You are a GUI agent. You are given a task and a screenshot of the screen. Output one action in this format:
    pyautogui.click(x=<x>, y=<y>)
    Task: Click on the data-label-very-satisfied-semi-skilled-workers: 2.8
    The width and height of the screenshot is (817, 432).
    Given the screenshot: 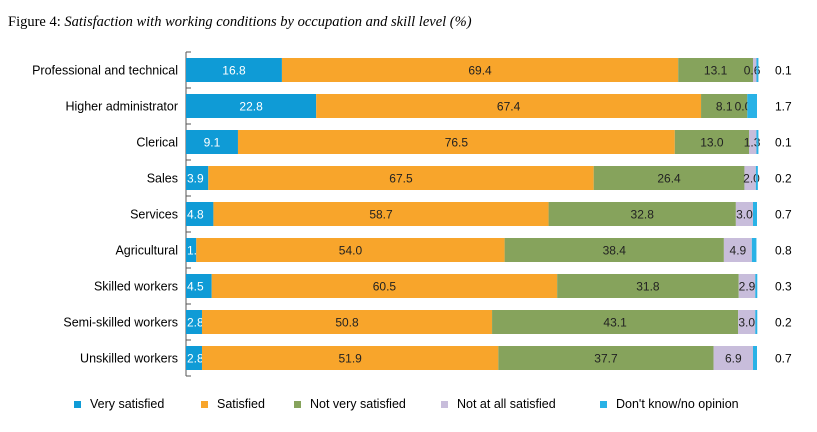 What is the action you would take?
    pyautogui.click(x=195, y=323)
    